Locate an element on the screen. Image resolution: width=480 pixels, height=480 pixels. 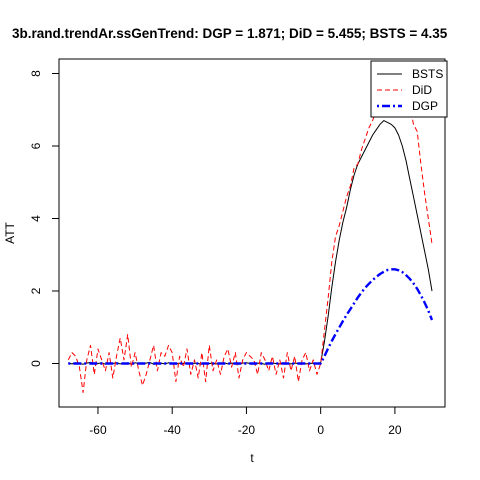
x-axis: -60 -40 -20 0 20 is located at coordinates (245, 422).